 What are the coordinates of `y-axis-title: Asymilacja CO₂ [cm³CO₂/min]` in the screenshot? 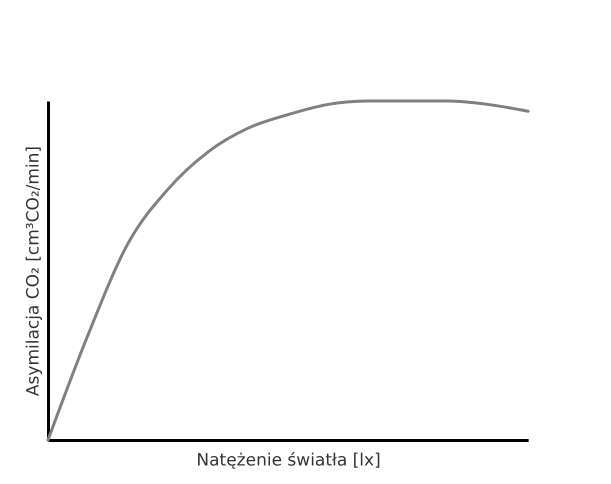 It's located at (34, 271).